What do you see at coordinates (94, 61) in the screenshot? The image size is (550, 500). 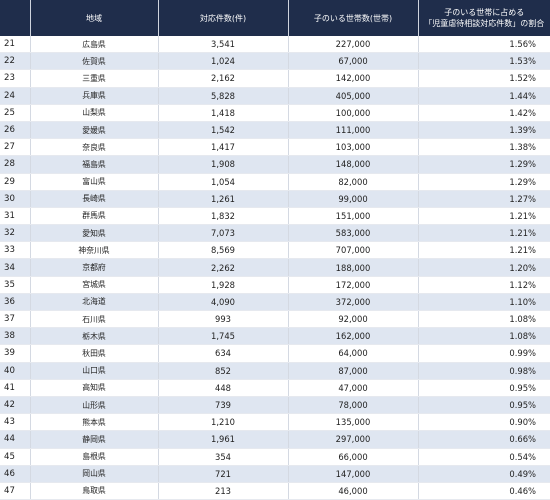 I see `region-cell: 佐賀県` at bounding box center [94, 61].